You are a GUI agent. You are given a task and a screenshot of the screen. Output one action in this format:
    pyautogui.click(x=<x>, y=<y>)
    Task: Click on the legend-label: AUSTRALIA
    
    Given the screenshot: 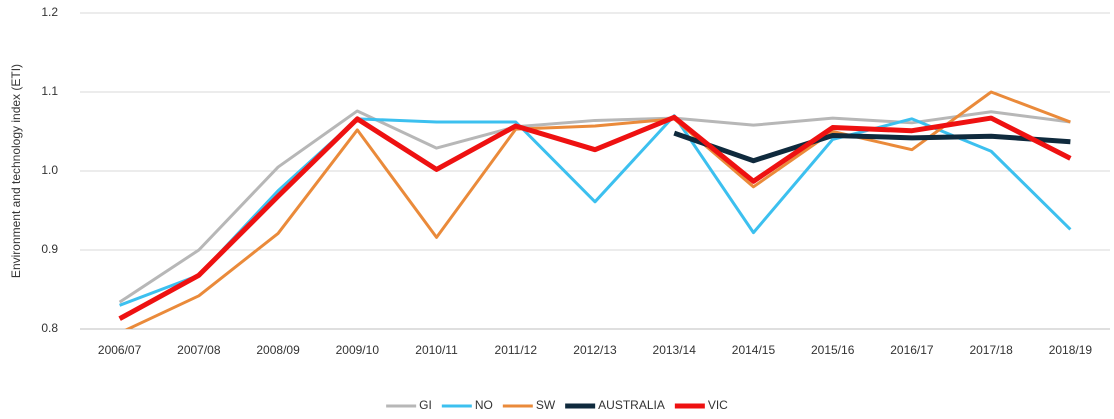 What is the action you would take?
    pyautogui.click(x=631, y=405)
    